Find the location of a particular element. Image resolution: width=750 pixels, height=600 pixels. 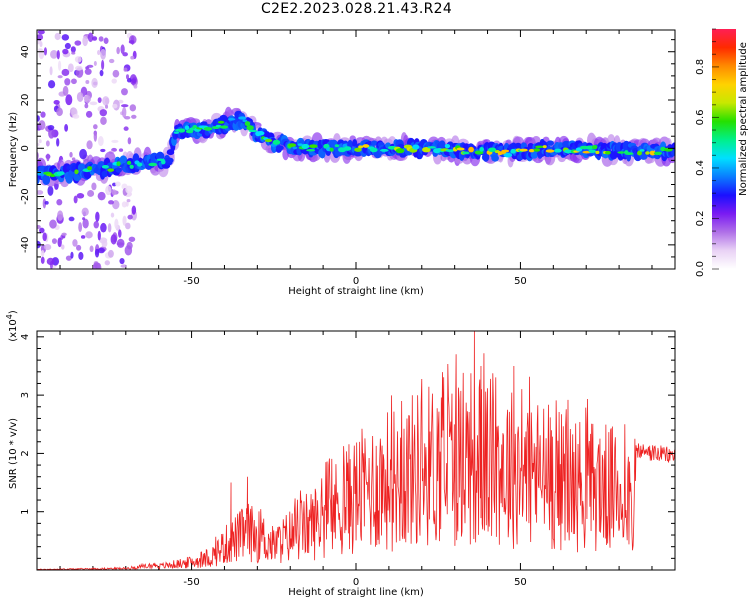

top-ytick-label: 40 is located at coordinates (25, 51).